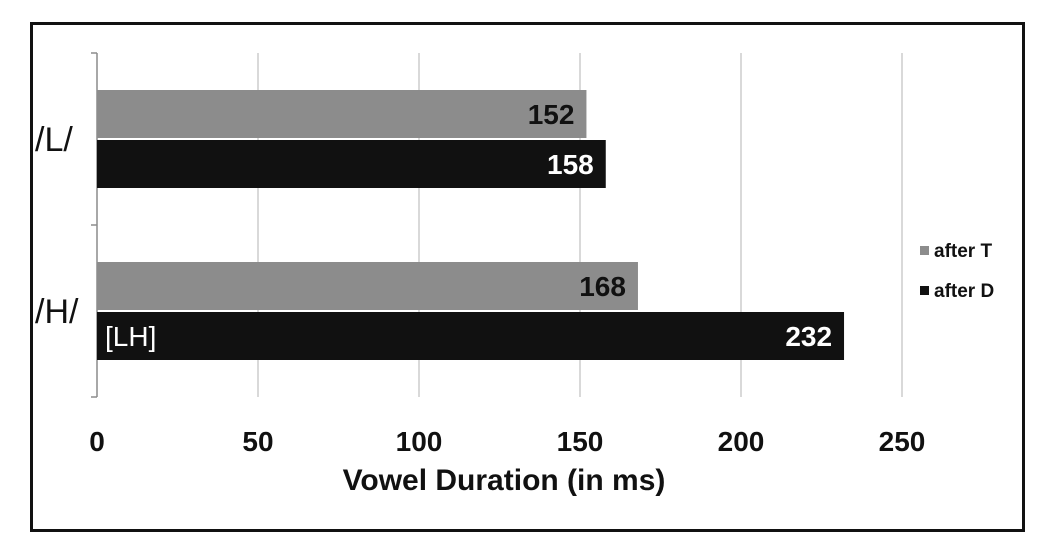 This screenshot has width=1060, height=550. I want to click on bar-value-label: 152, so click(551, 114).